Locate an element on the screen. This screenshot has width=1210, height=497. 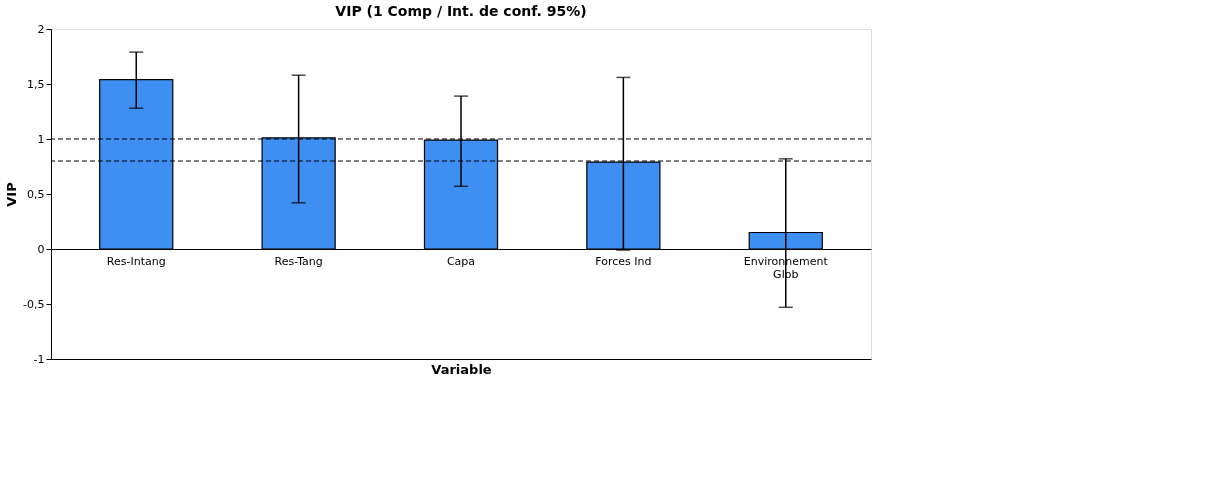
chart-title: VIP (1 Comp / Int. de conf. 95%) is located at coordinates (461, 11).